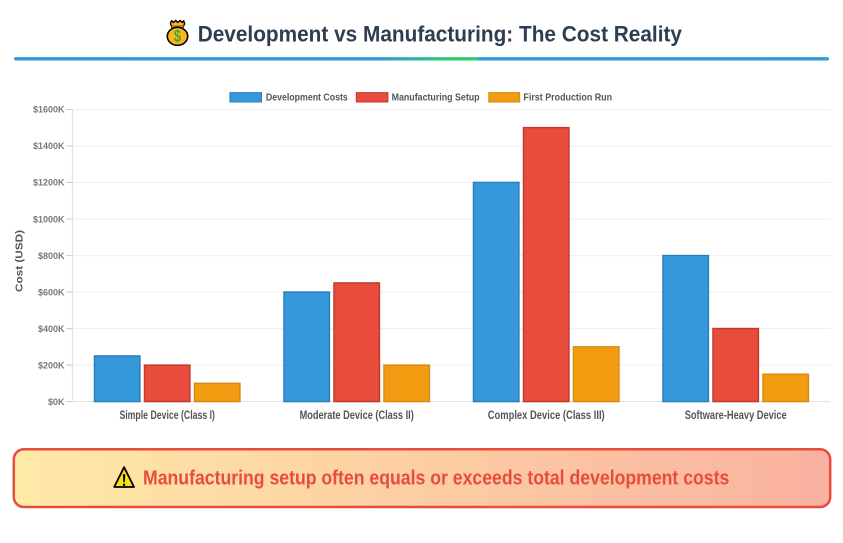 The image size is (843, 543). Describe the element at coordinates (546, 416) in the screenshot. I see `svg-text: Complex Device (Class III)` at that location.